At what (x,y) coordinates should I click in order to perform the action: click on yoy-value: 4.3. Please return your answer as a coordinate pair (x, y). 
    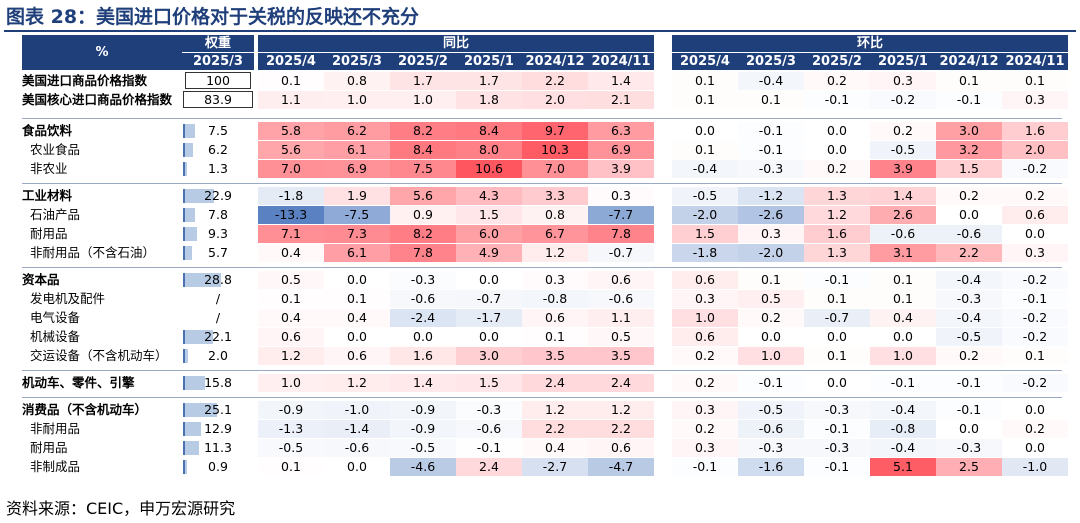
    Looking at the image, I should click on (489, 196).